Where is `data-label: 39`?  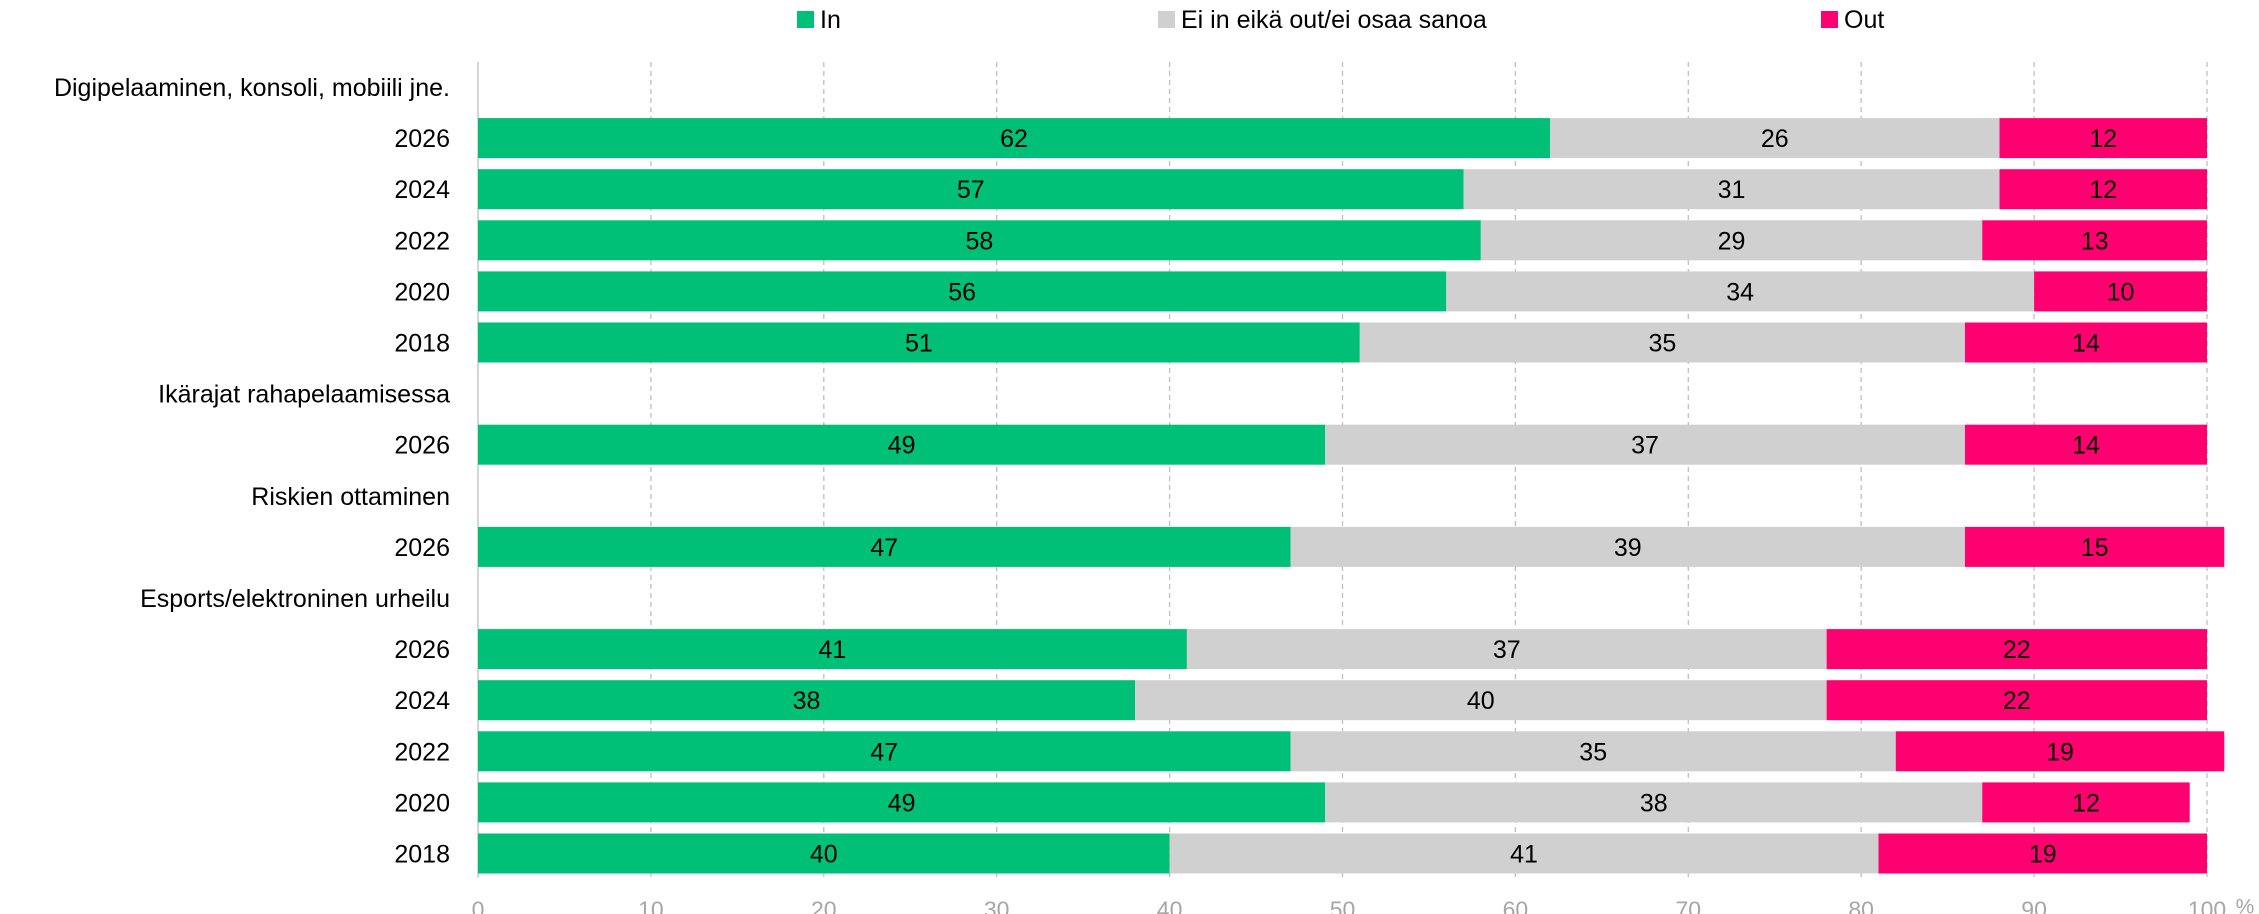 data-label: 39 is located at coordinates (1628, 548).